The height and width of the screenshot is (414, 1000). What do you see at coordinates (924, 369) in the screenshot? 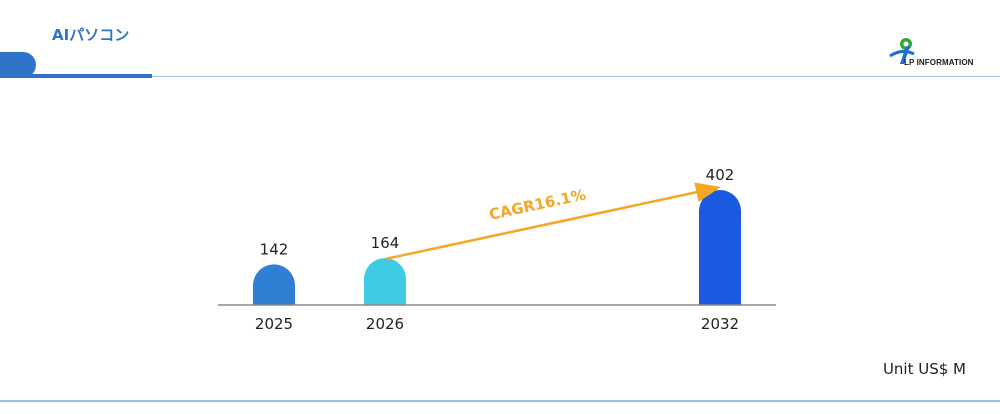
I see `unit-label: Unit US$ M` at bounding box center [924, 369].